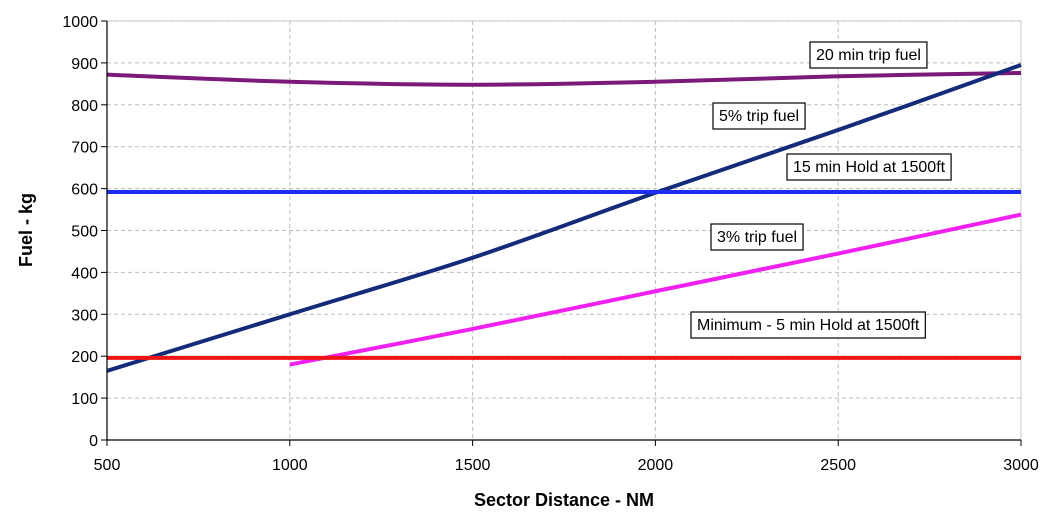 The image size is (1047, 522). What do you see at coordinates (84, 148) in the screenshot?
I see `y-tick-label: 700` at bounding box center [84, 148].